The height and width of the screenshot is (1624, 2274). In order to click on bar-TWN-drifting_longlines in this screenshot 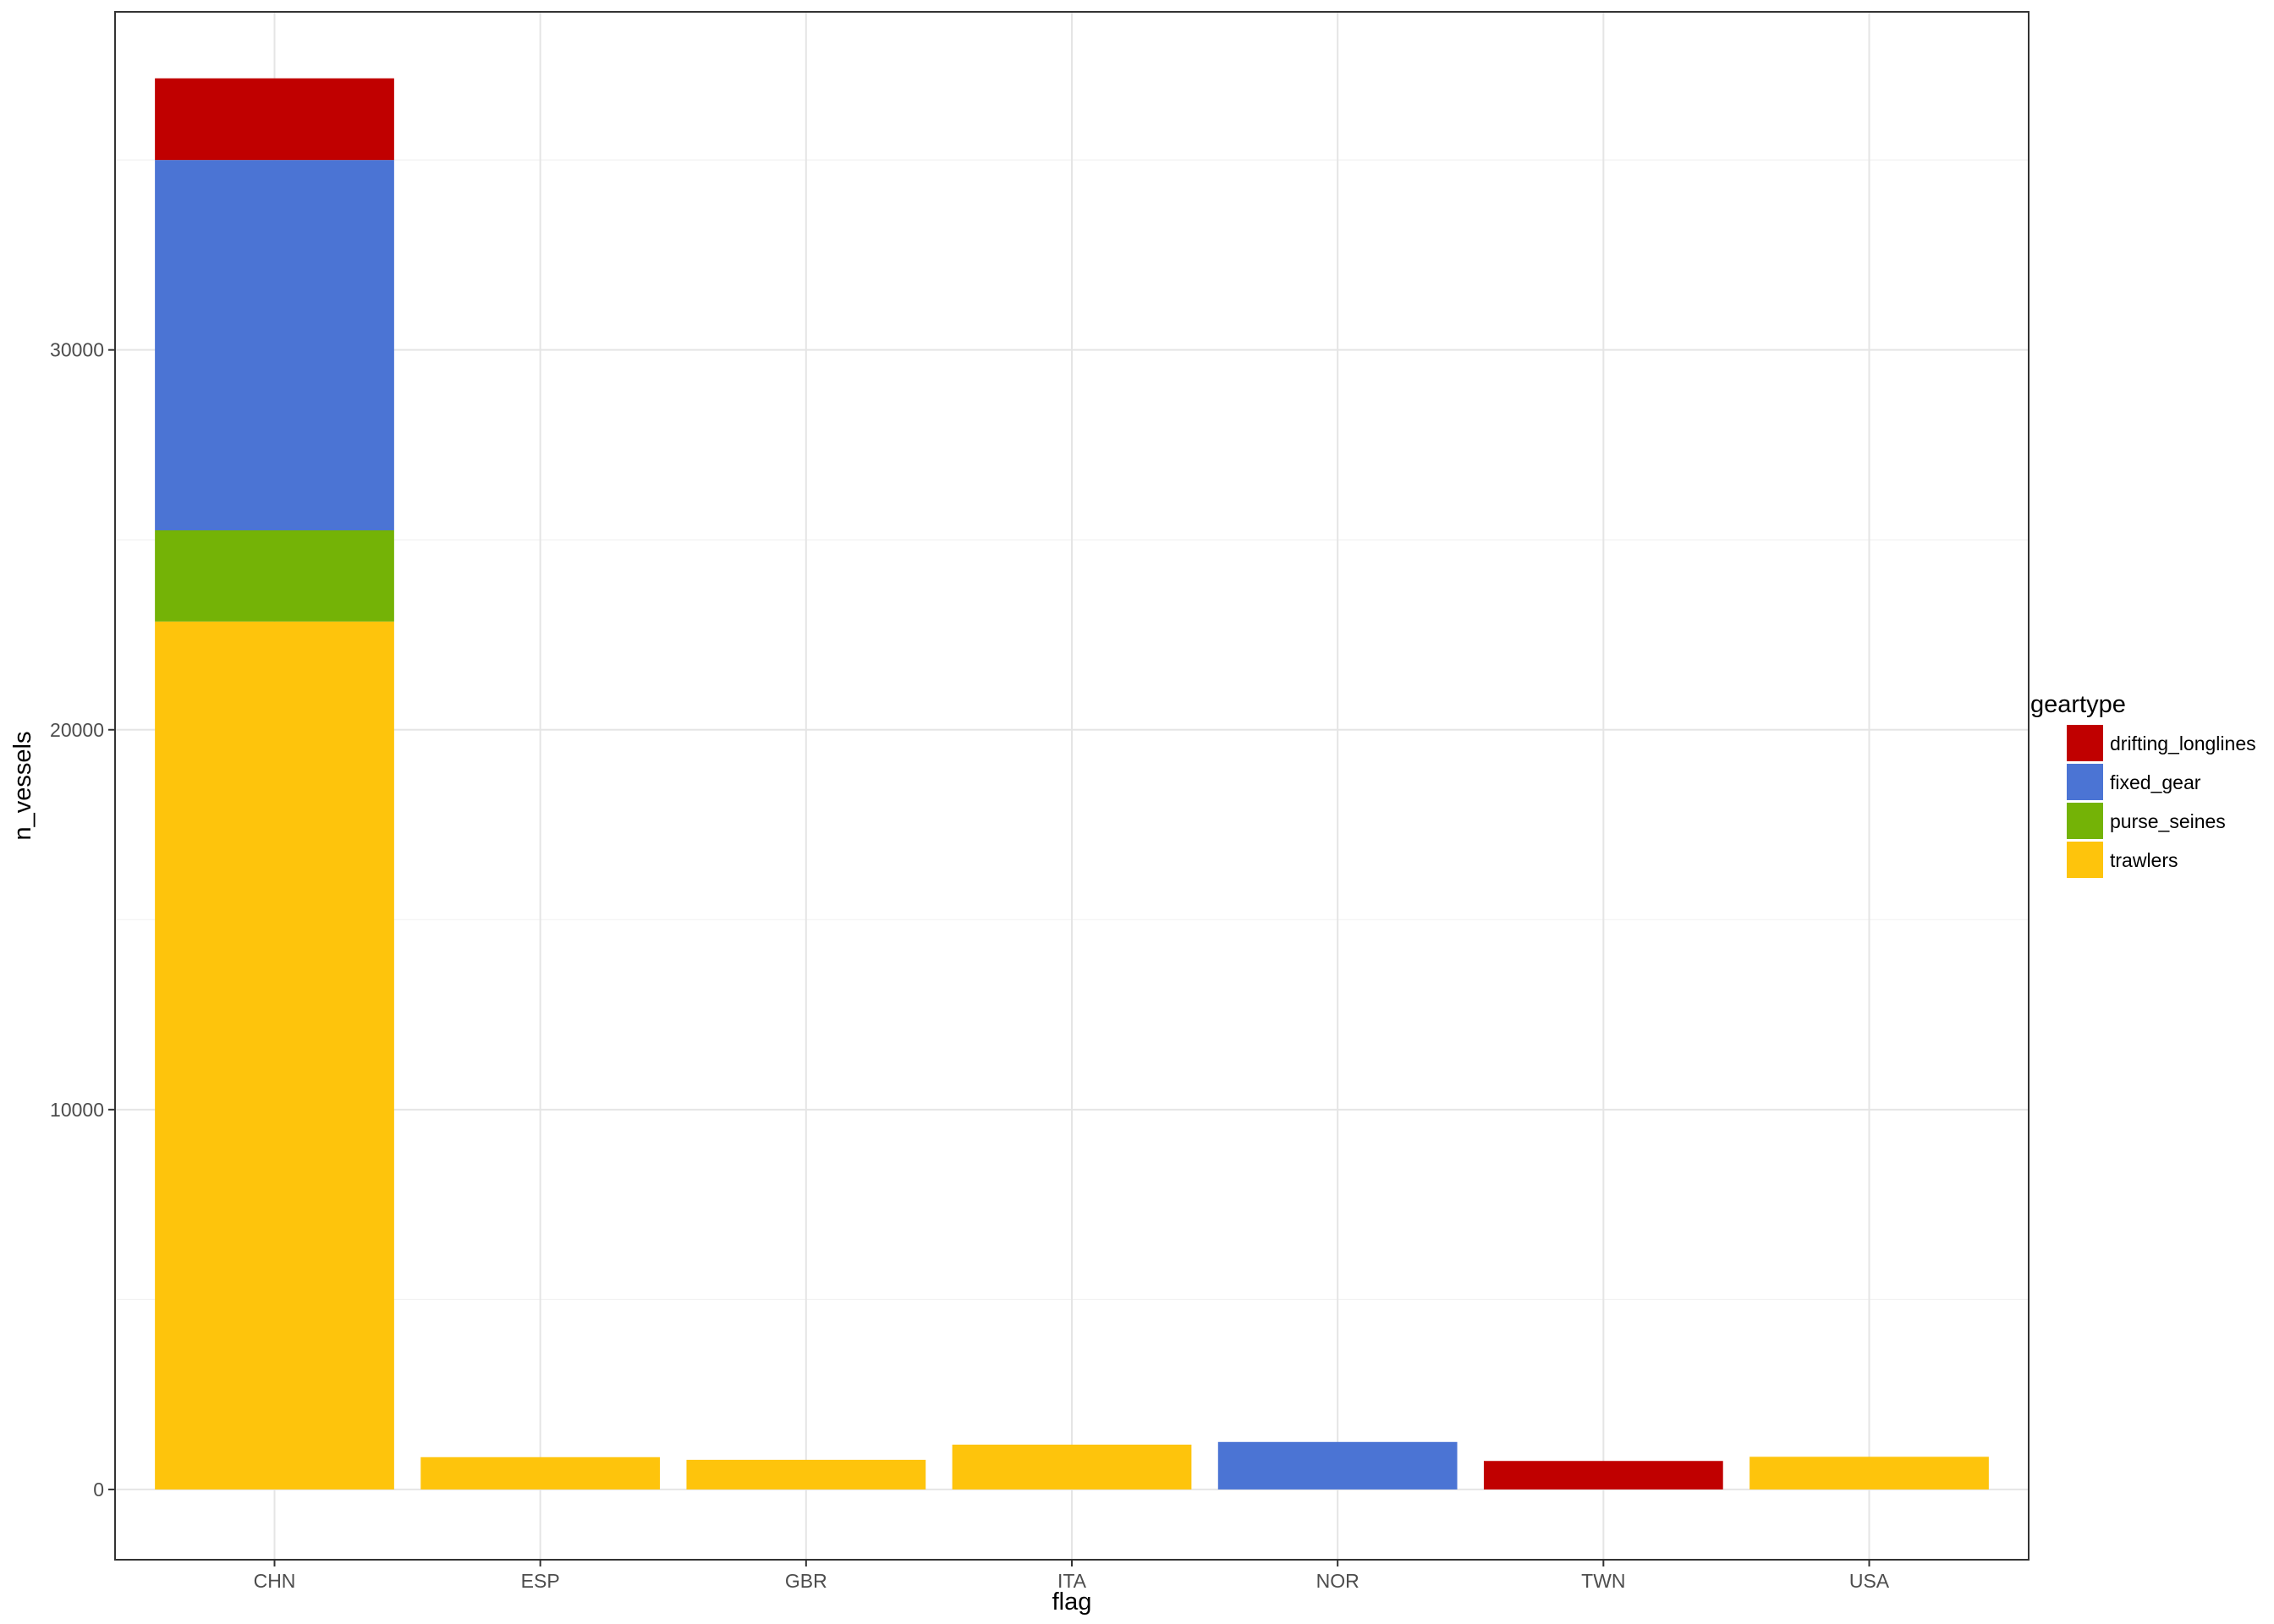, I will do `click(1603, 1475)`.